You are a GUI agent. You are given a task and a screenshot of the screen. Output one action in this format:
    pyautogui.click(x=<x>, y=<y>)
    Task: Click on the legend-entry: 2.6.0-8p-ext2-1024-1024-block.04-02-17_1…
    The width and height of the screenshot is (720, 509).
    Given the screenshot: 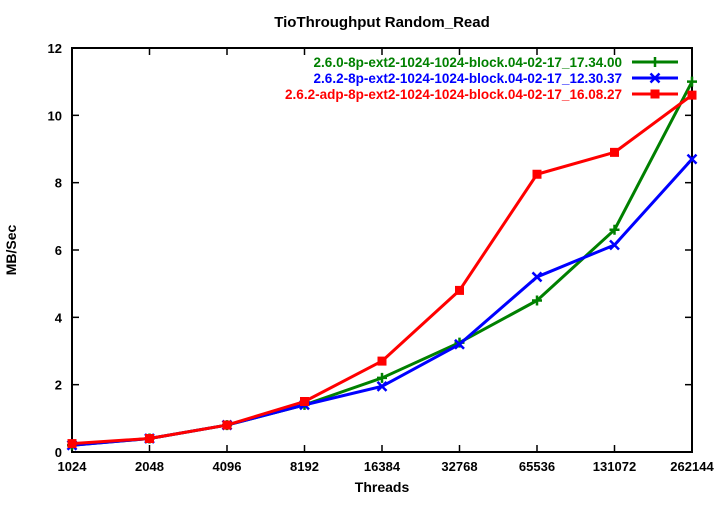 What is the action you would take?
    pyautogui.click(x=496, y=62)
    